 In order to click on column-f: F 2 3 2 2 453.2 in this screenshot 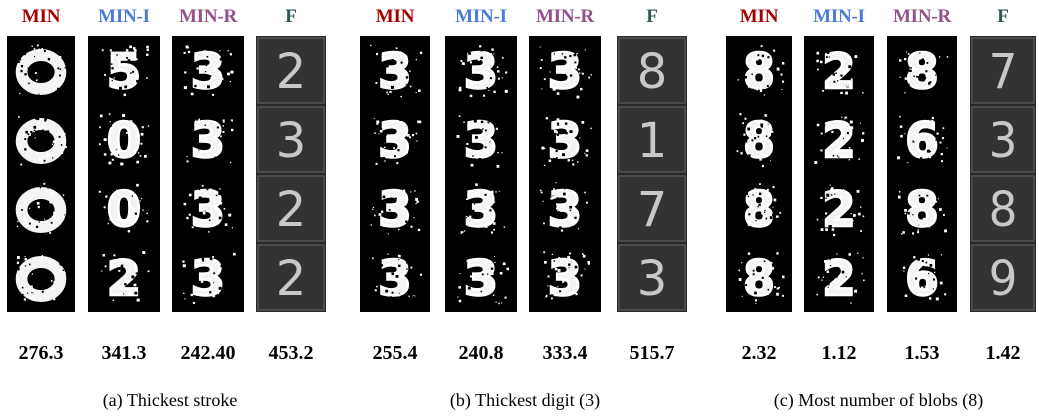, I will do `click(291, 209)`.